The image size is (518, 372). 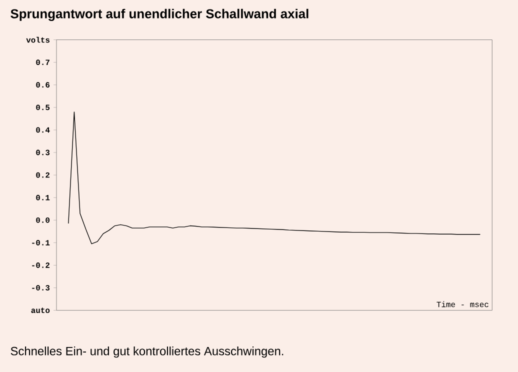 I want to click on chart-title: Sprungantwort auf unendlicher Schallwand axial, so click(x=159, y=14).